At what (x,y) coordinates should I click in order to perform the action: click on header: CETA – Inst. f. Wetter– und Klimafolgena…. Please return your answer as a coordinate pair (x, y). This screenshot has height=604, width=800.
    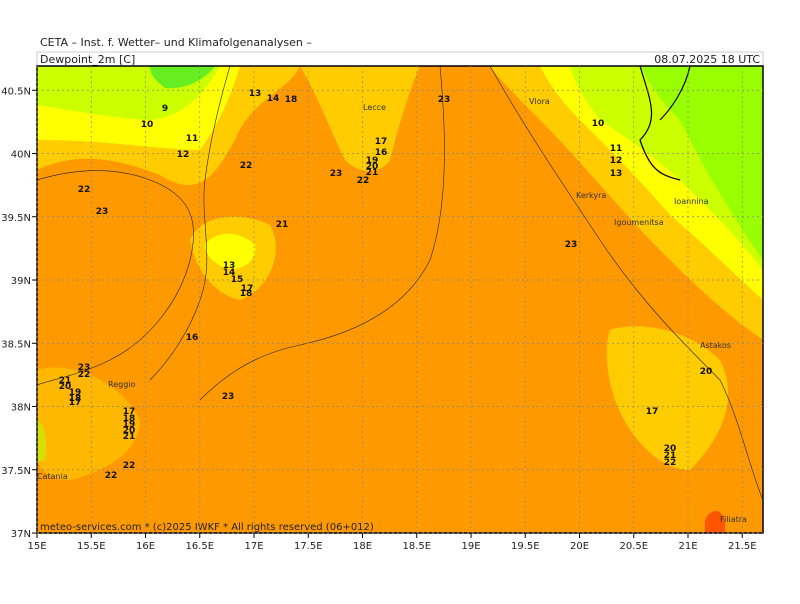
    Looking at the image, I should click on (176, 42).